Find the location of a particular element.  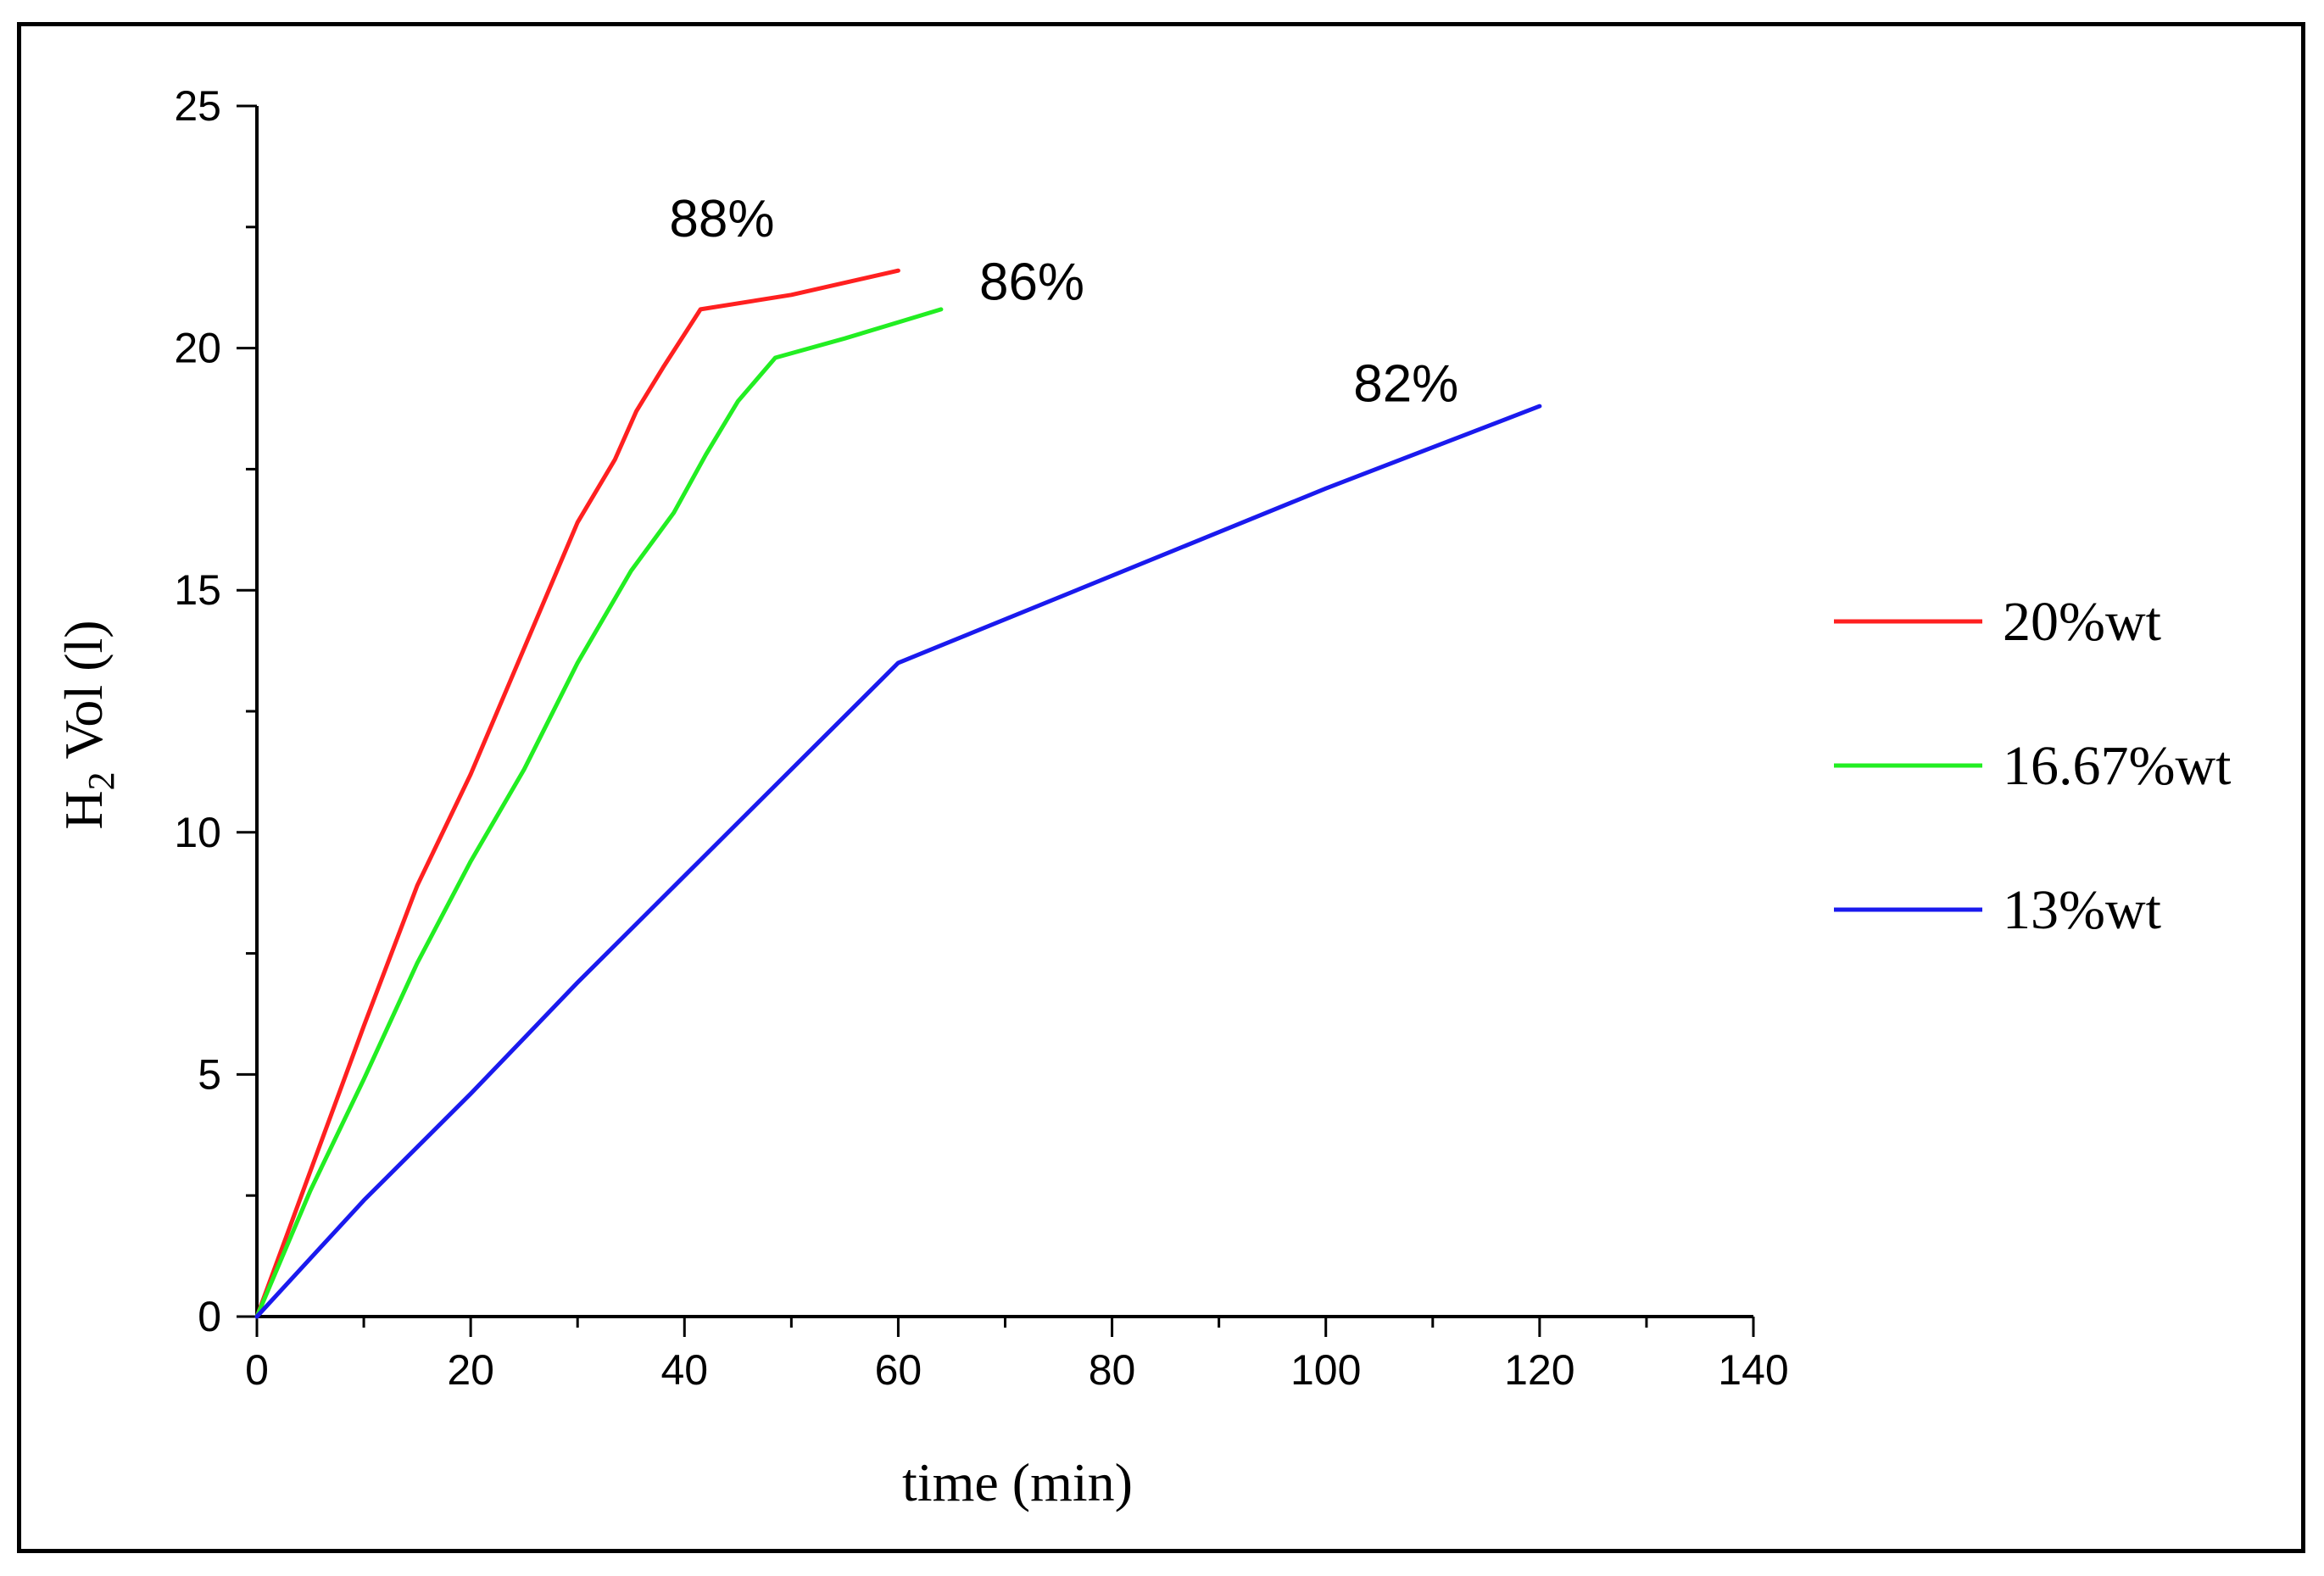

annotations: 88% 86% 82% is located at coordinates (1063, 301).